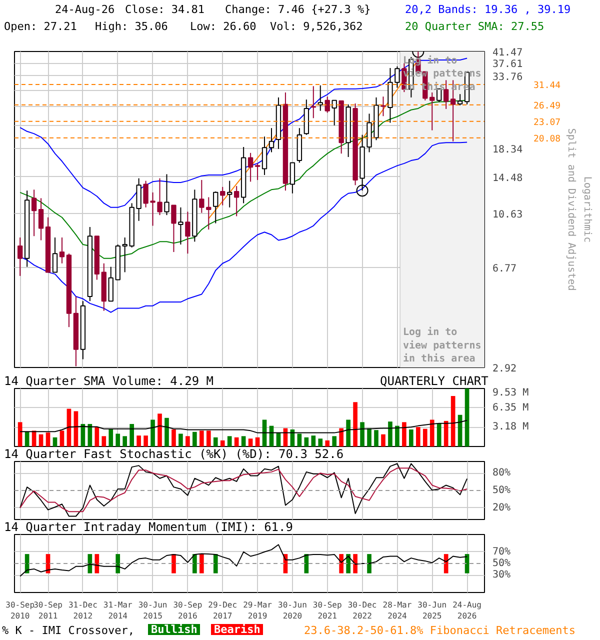 This screenshot has height=640, width=600. Describe the element at coordinates (510, 427) in the screenshot. I see `y-tick-label: 3.18 M` at that location.